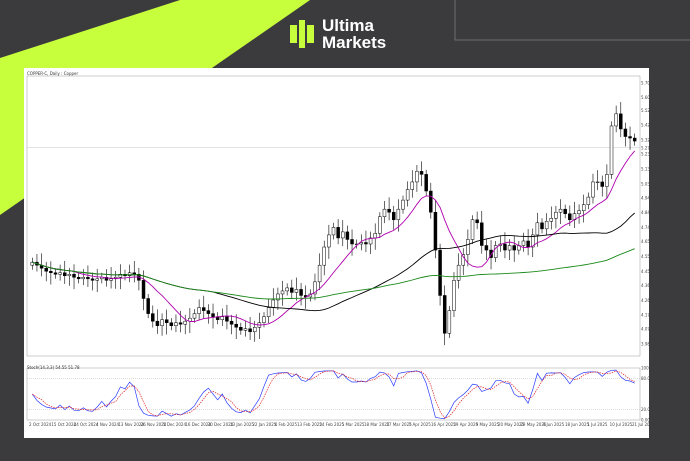  What do you see at coordinates (645, 420) in the screenshot?
I see `stoch-tick-label: 0.00` at bounding box center [645, 420].